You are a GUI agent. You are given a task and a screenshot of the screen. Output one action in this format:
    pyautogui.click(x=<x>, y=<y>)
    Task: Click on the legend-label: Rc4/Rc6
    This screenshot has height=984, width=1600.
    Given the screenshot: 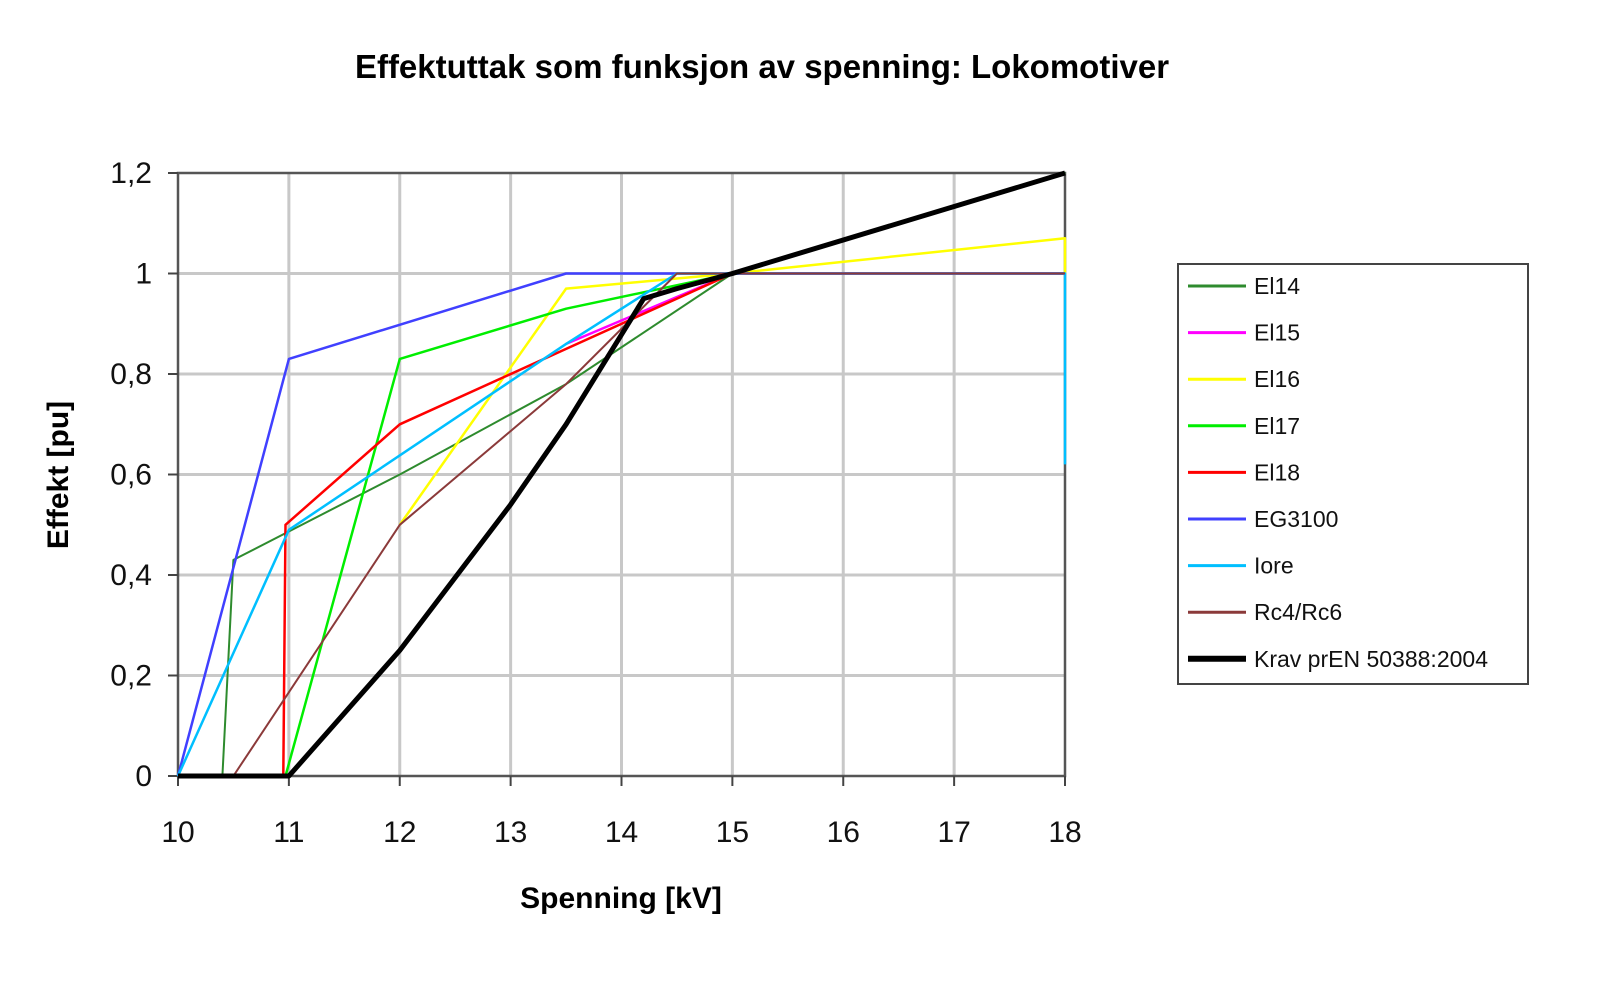 What is the action you would take?
    pyautogui.click(x=1298, y=612)
    